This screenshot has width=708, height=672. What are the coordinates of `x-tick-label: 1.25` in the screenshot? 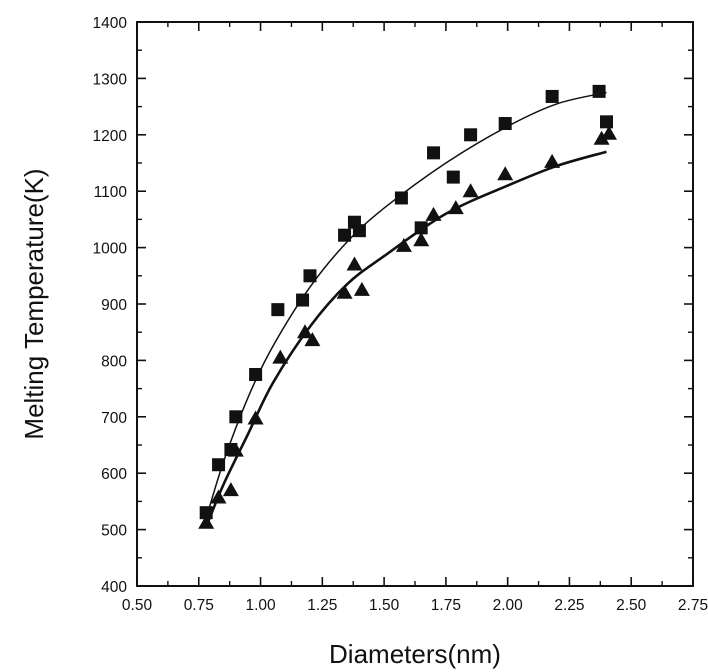 It's located at (322, 605).